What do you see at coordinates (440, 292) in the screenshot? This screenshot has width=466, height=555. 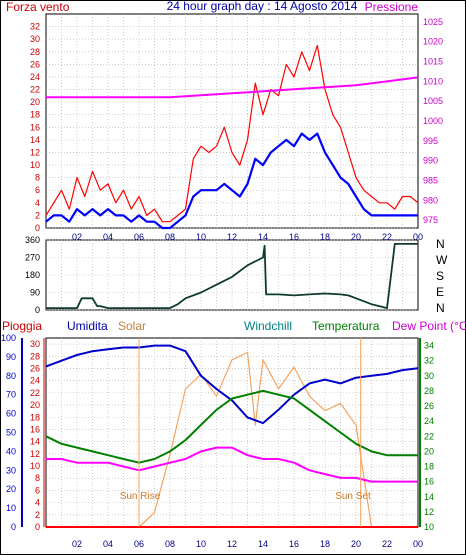 I see `compass-label: E` at bounding box center [440, 292].